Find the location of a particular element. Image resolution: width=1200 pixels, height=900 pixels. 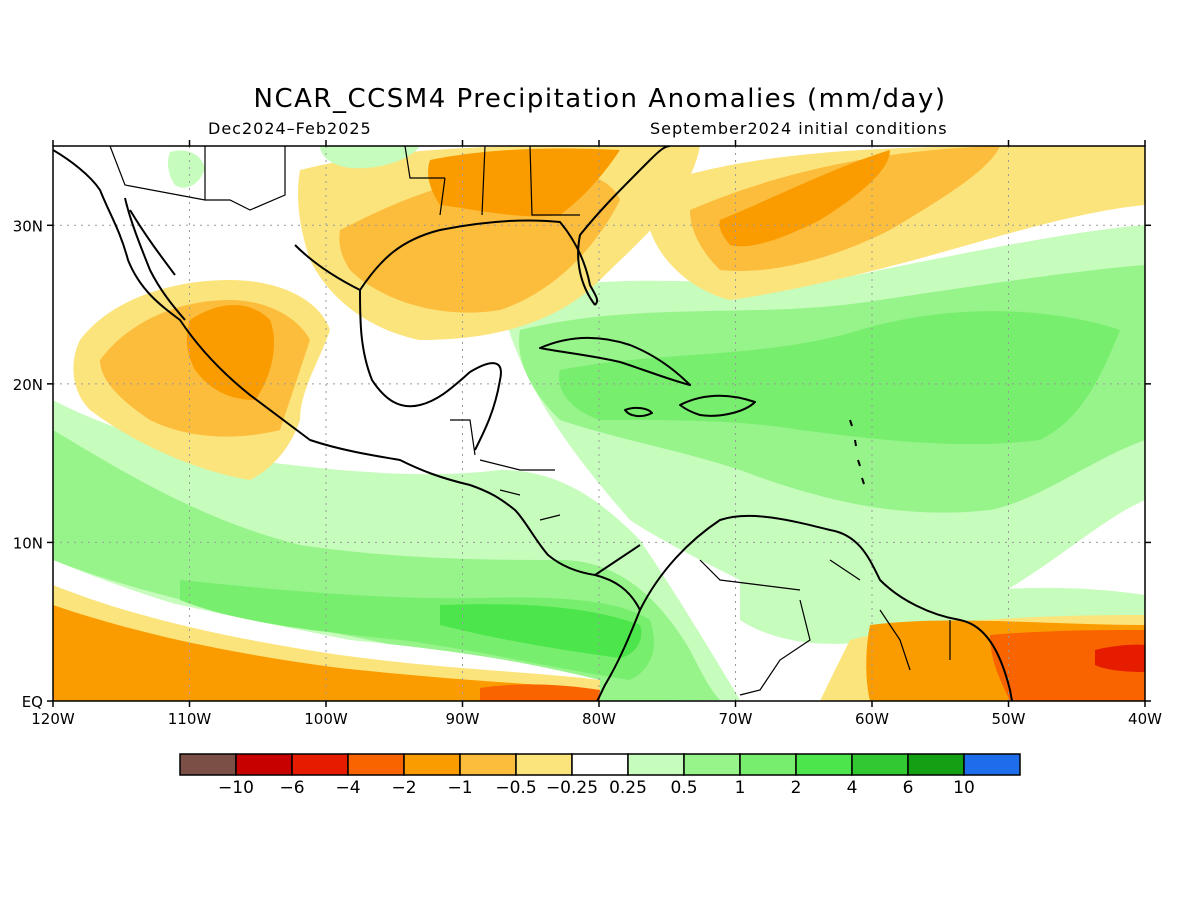

longitude-label: 40W is located at coordinates (1145, 719).